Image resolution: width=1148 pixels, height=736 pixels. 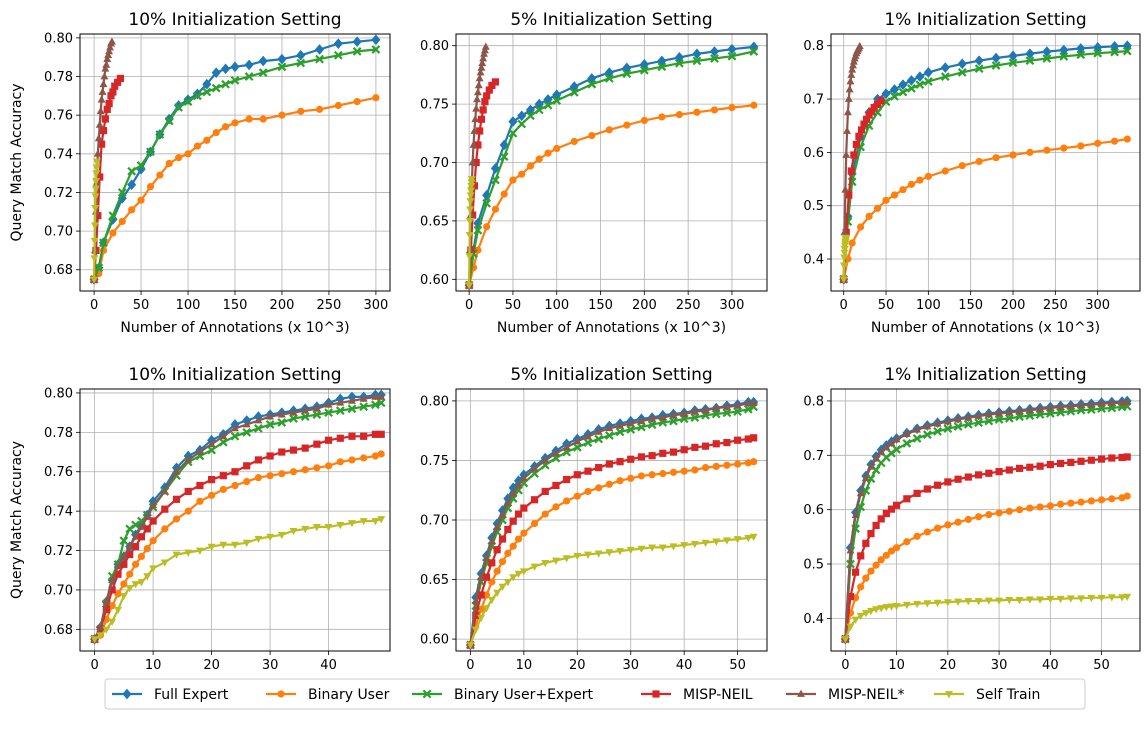 I want to click on legend-label: Full Expert, so click(x=191, y=695).